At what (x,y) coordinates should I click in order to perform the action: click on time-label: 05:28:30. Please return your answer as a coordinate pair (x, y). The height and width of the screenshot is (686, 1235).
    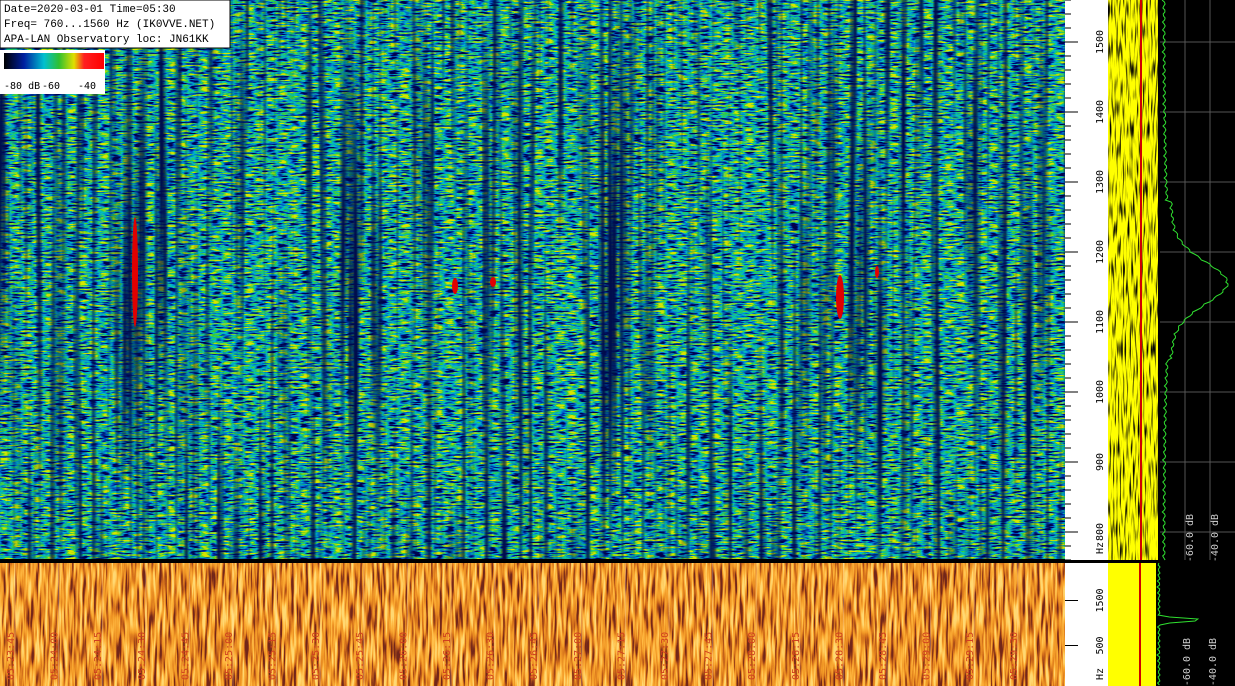
    Looking at the image, I should click on (839, 656).